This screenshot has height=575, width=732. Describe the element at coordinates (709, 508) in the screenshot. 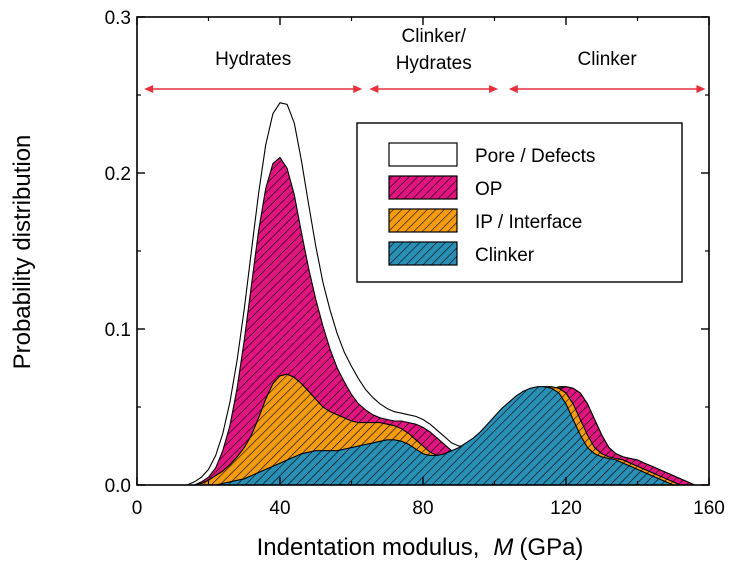

I see `x-tick-label: 160` at that location.